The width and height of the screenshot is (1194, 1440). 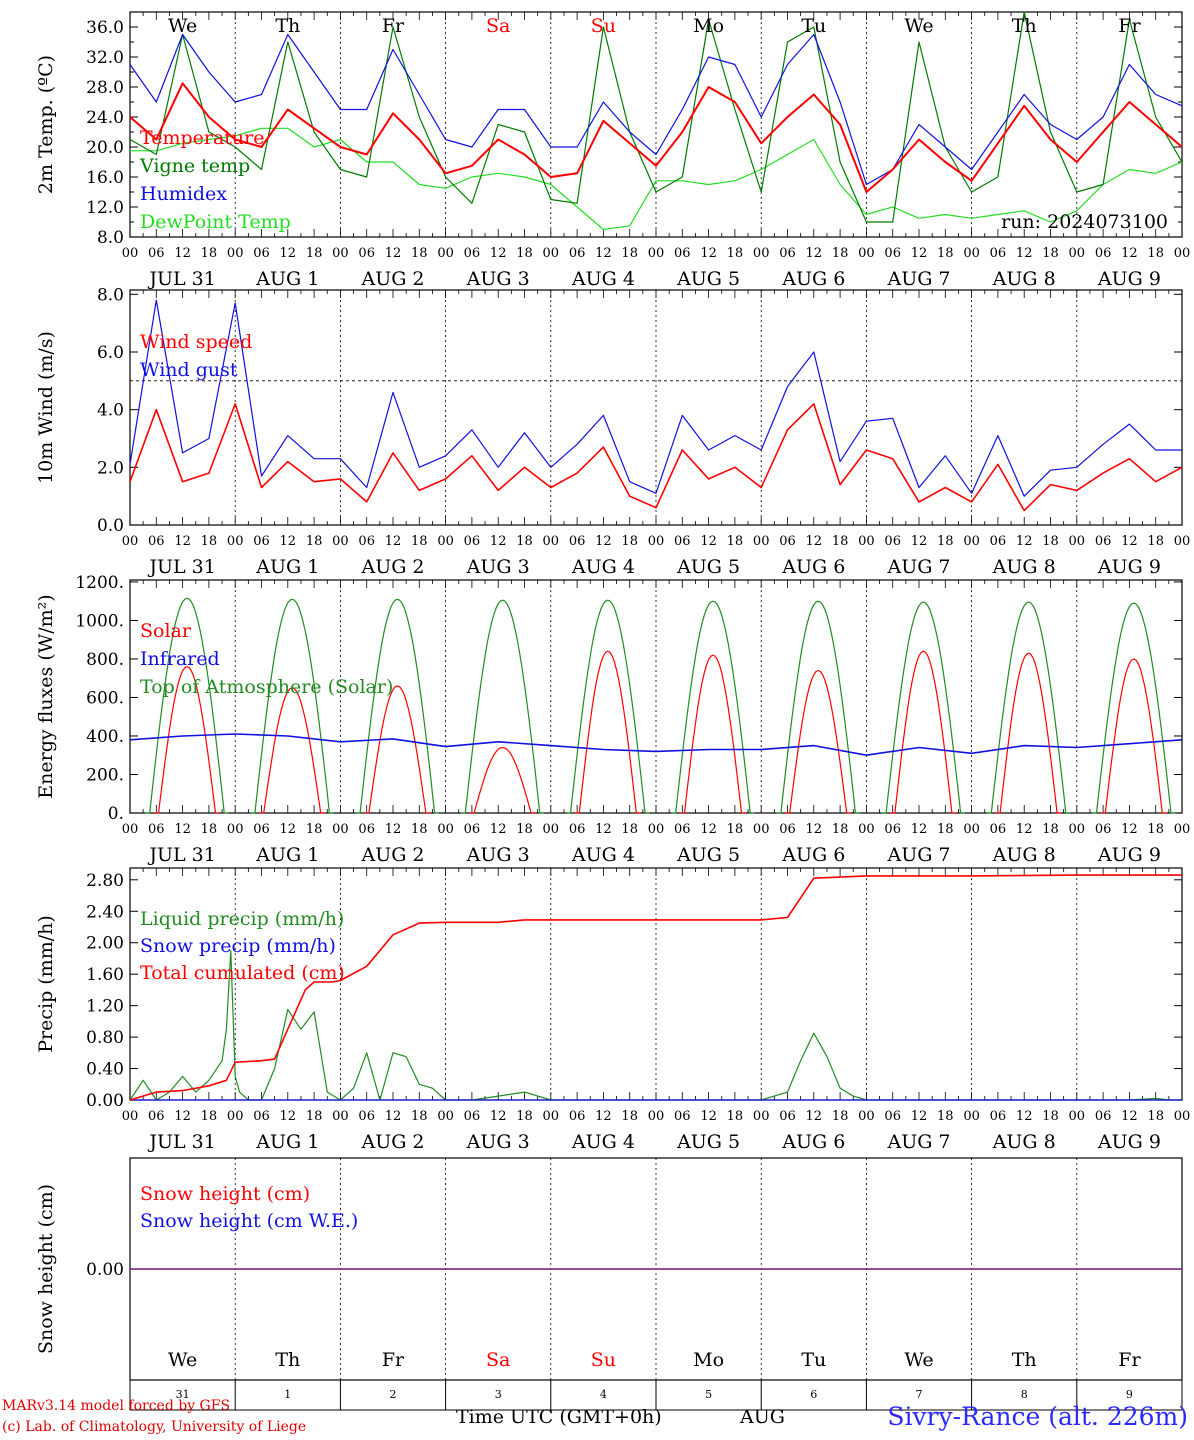 I want to click on date-label: JUL 31, so click(x=181, y=279).